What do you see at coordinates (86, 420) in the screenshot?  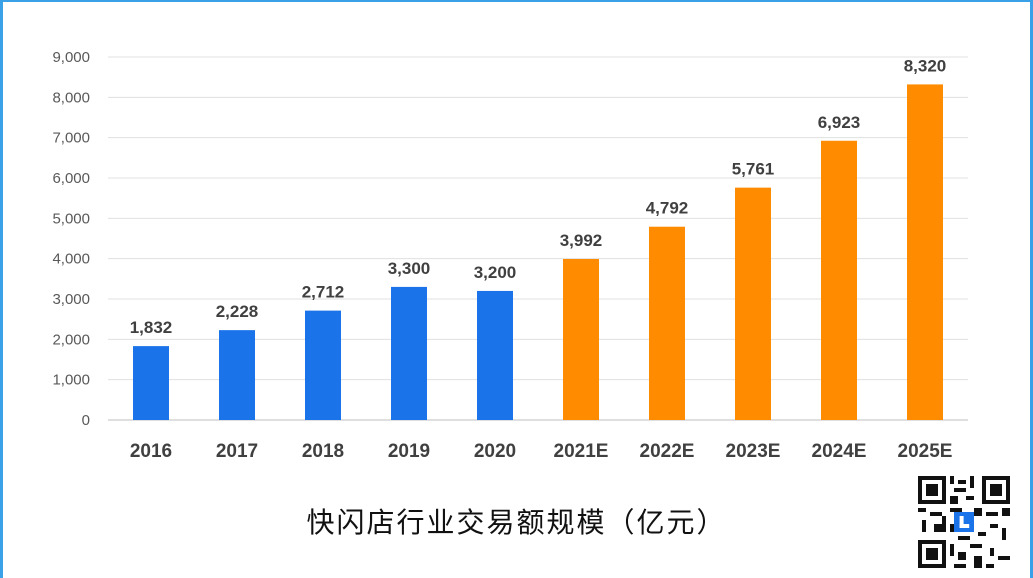 I see `y-tick-label: 0` at bounding box center [86, 420].